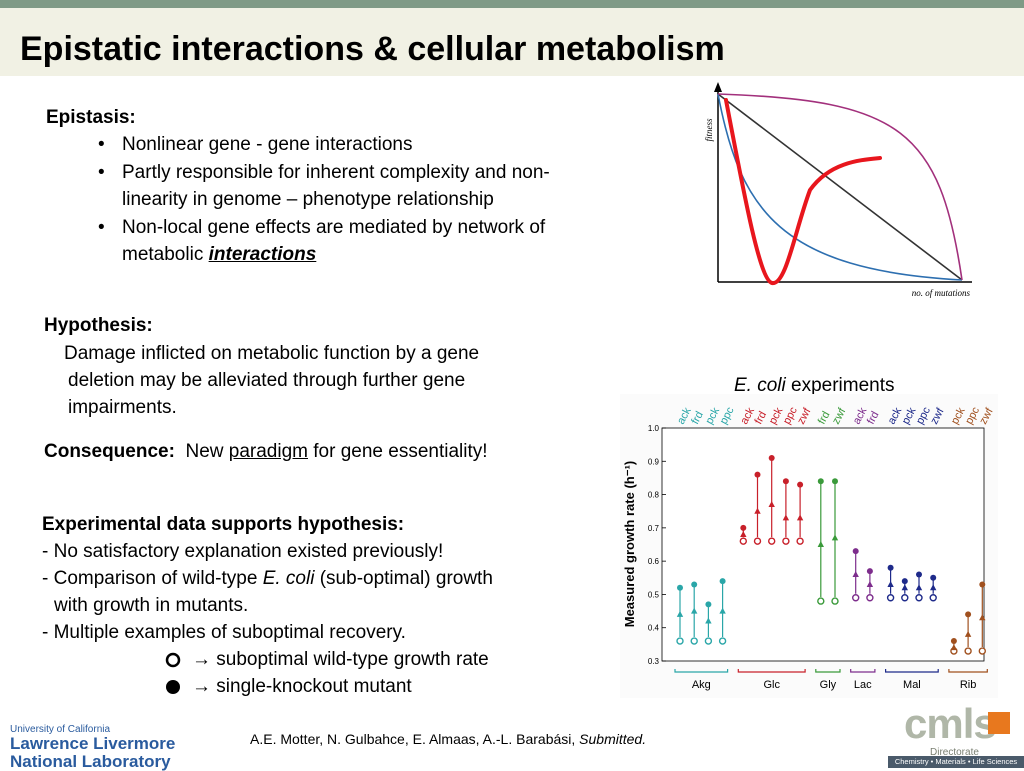  What do you see at coordinates (173, 660) in the screenshot?
I see `open-circle-icon` at bounding box center [173, 660].